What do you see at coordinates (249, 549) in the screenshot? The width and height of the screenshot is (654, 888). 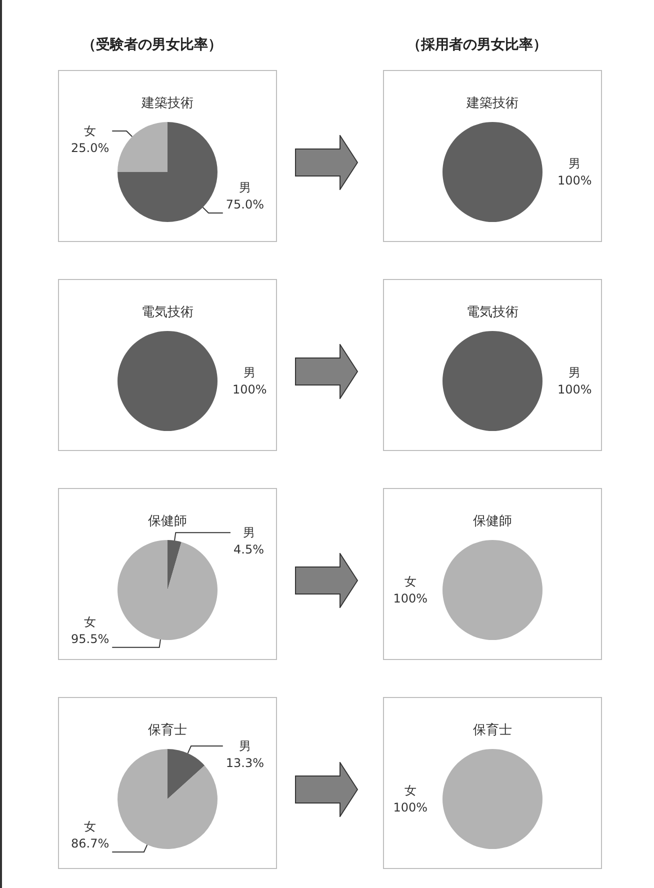 I see `data-label: 4.5%` at bounding box center [249, 549].